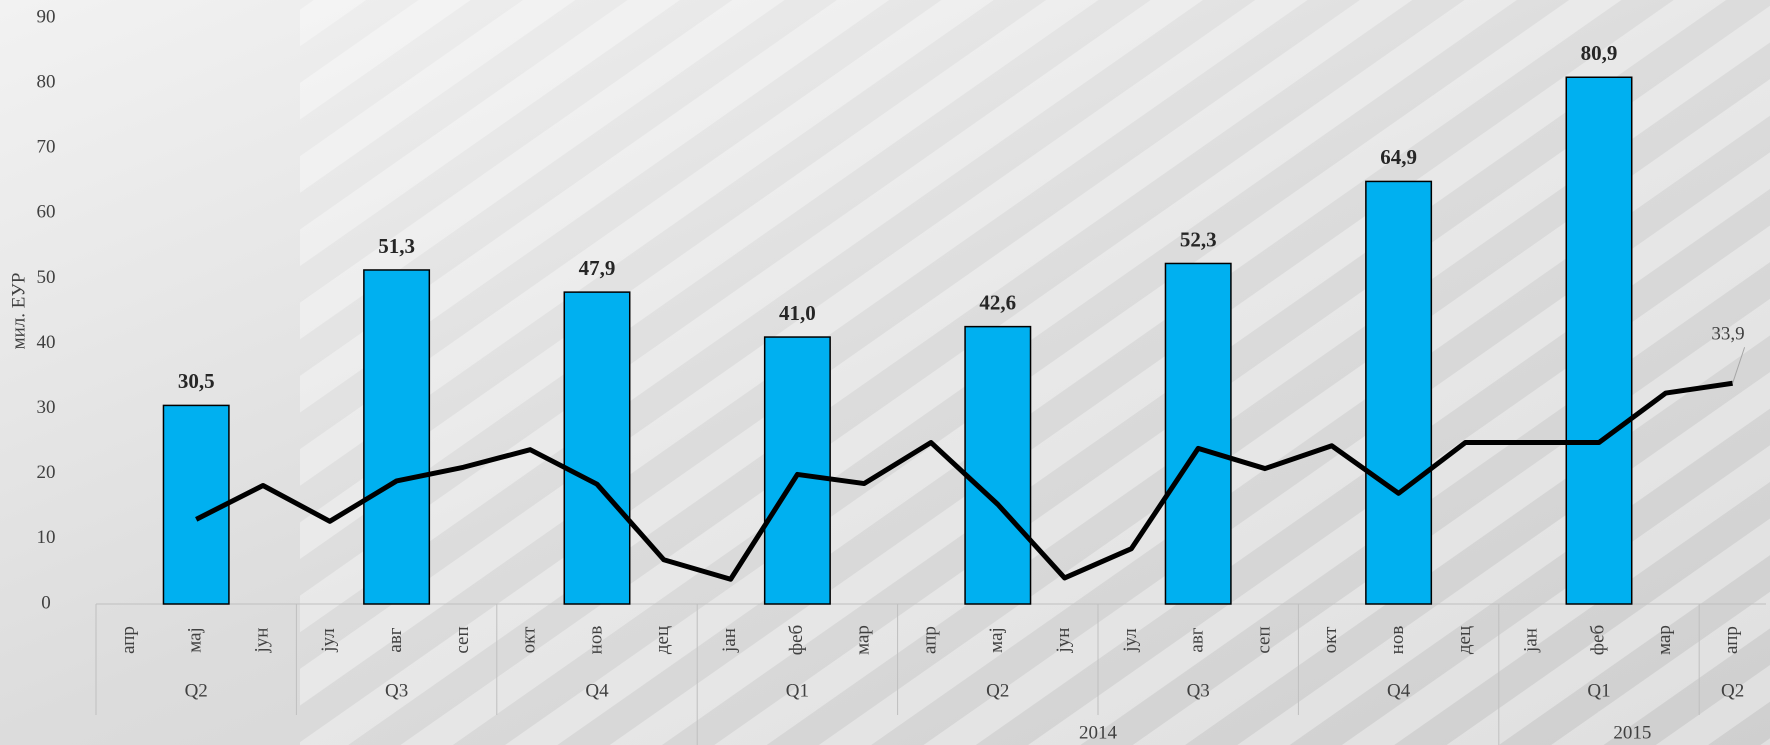 This screenshot has width=1770, height=745. What do you see at coordinates (1198, 239) in the screenshot?
I see `value-label: 52,3` at bounding box center [1198, 239].